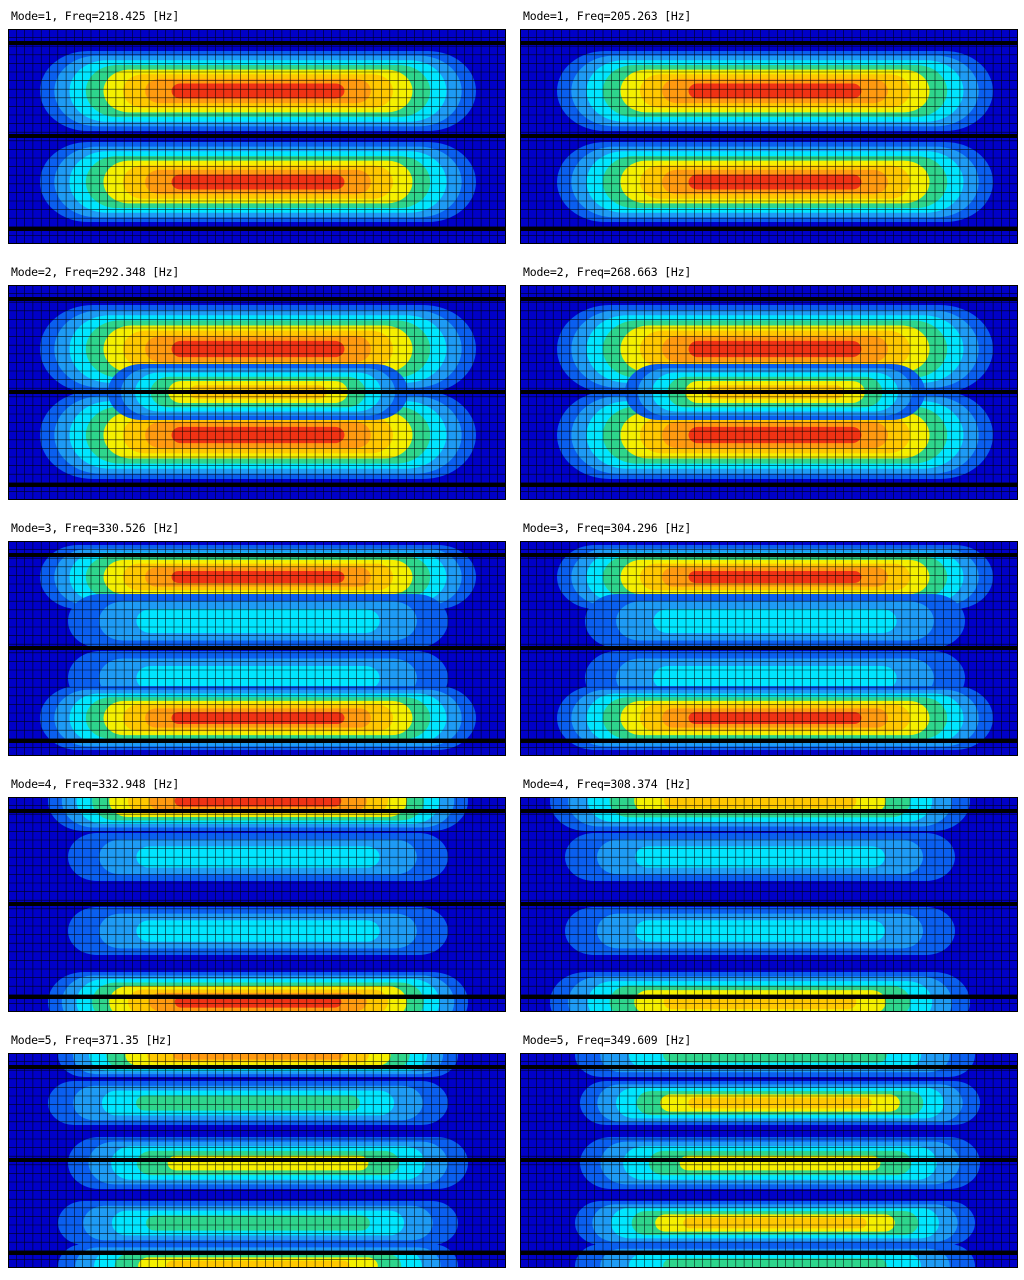 The height and width of the screenshot is (1280, 1024). Describe the element at coordinates (607, 16) in the screenshot. I see `panel-title: Mode=1, Freq=205.263 [Hz]` at that location.